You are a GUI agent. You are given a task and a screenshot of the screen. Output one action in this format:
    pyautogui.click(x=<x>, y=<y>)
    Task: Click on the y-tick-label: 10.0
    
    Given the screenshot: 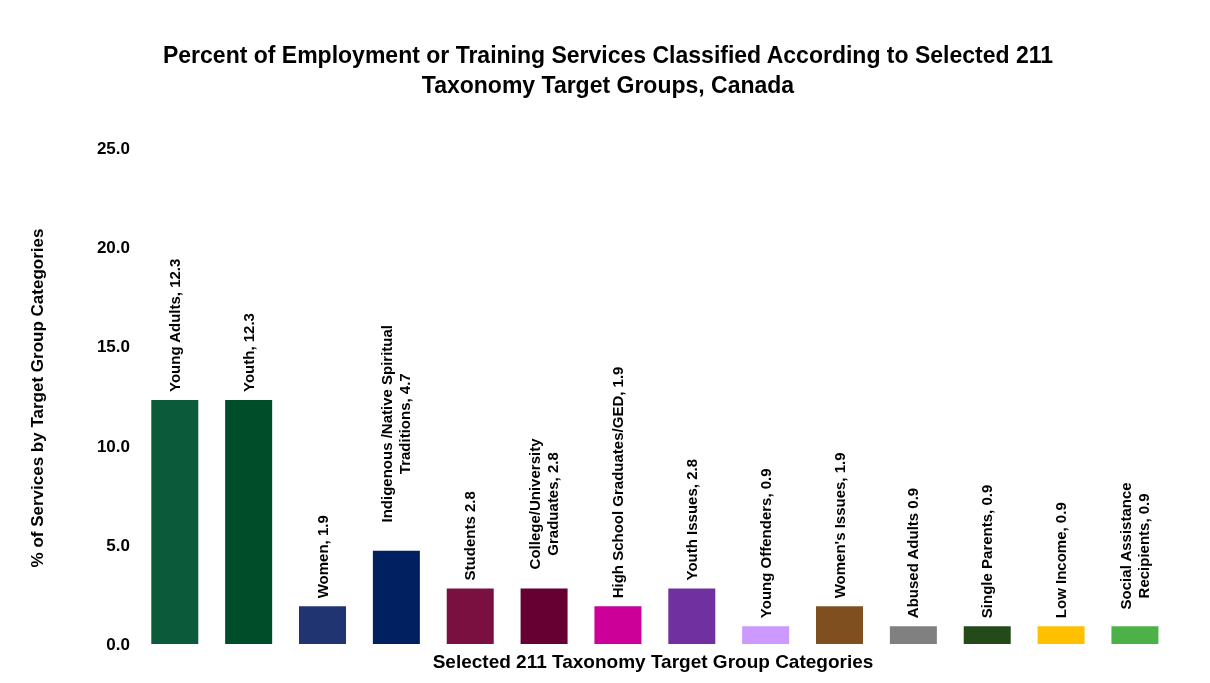 What is the action you would take?
    pyautogui.click(x=113, y=446)
    